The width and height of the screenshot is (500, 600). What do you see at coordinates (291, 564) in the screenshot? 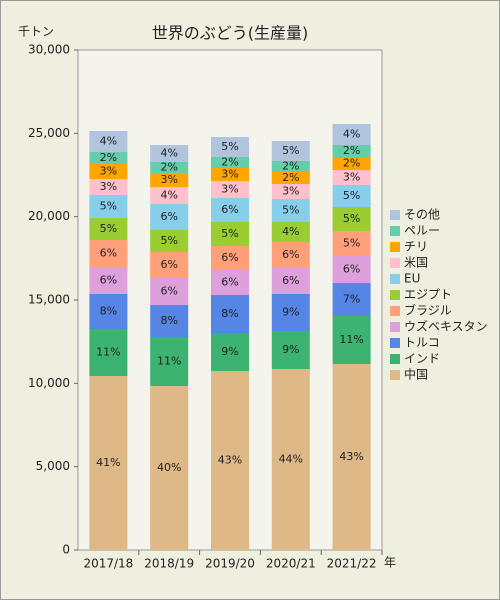
I see `x-tick-label: 2020/21` at bounding box center [291, 564].